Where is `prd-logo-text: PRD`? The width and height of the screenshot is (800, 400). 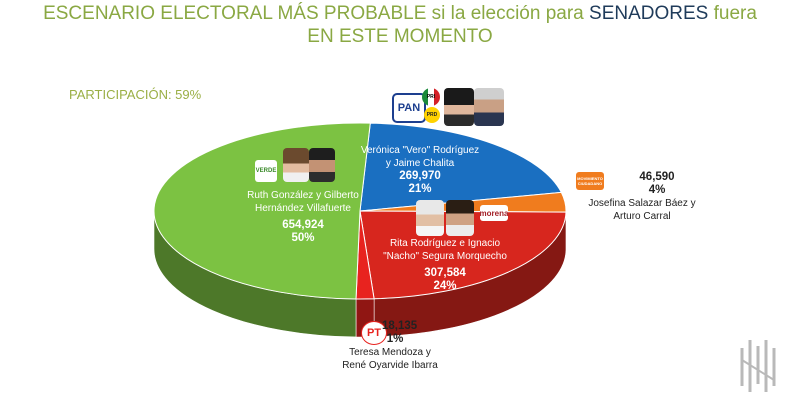
prd-logo-text: PRD is located at coordinates (432, 115).